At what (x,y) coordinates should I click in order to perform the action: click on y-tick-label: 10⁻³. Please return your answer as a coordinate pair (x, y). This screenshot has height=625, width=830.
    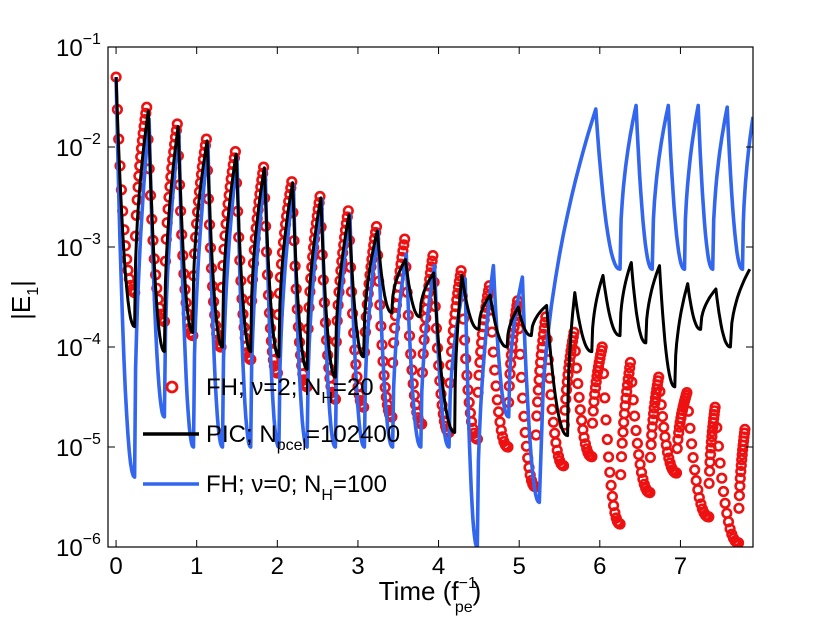
    Looking at the image, I should click on (78, 246).